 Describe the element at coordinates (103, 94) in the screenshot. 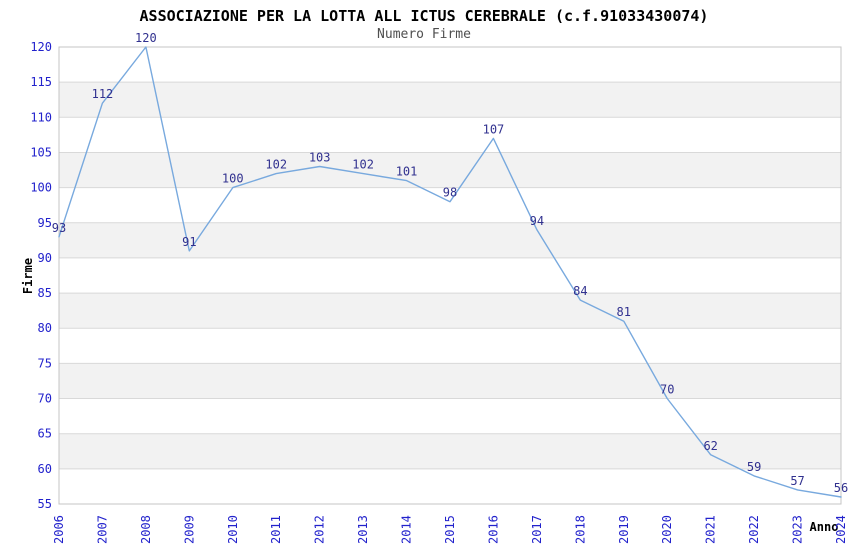

I see `data-point-label: 112` at that location.